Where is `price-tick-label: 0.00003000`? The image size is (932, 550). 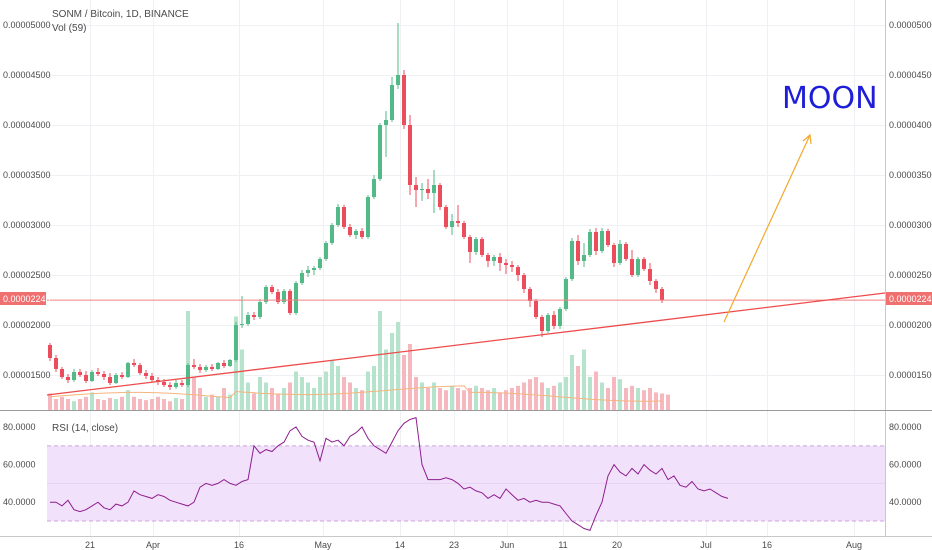
price-tick-label: 0.00003000 is located at coordinates (27, 225).